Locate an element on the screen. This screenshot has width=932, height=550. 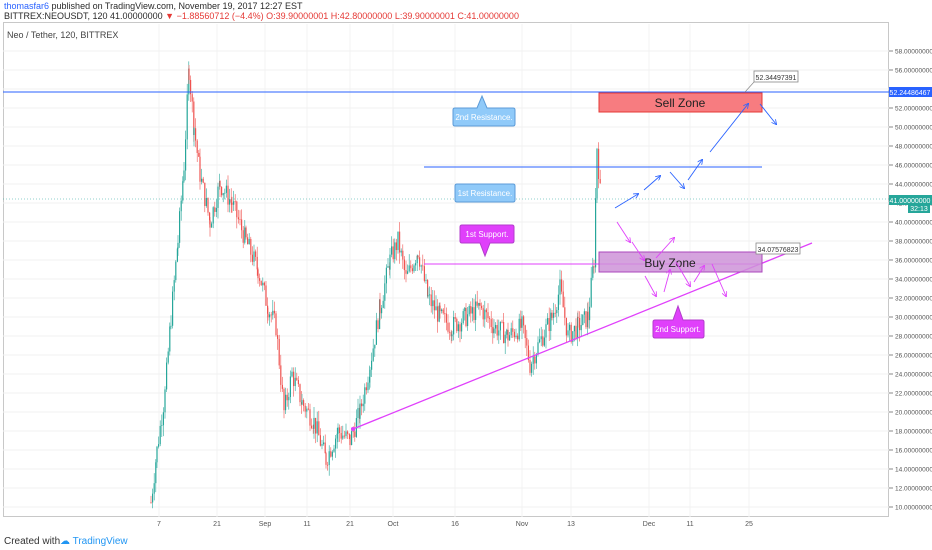
first-support-label: 1st Support. is located at coordinates (486, 234).